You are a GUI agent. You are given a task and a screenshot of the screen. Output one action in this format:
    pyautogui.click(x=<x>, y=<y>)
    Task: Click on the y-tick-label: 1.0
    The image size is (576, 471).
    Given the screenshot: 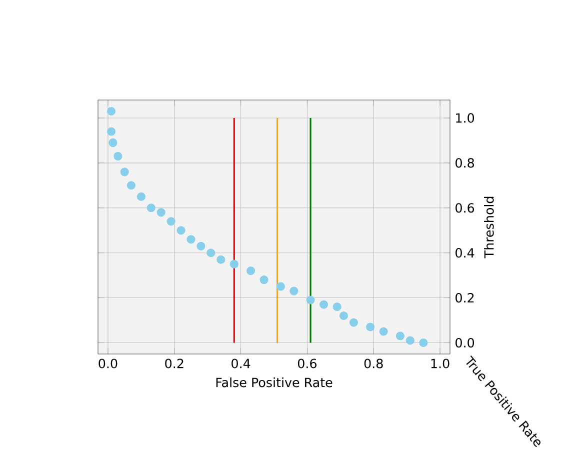 What is the action you would take?
    pyautogui.click(x=465, y=118)
    